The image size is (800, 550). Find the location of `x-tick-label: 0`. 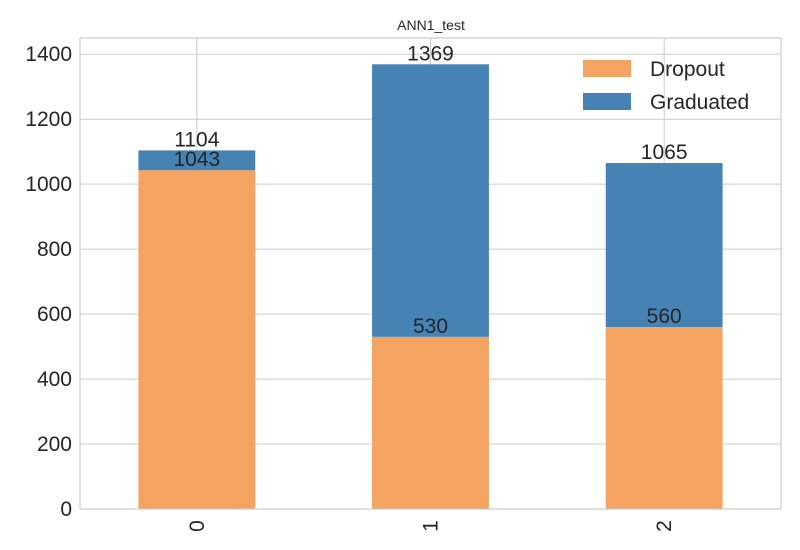

x-tick-label: 0 is located at coordinates (197, 526).